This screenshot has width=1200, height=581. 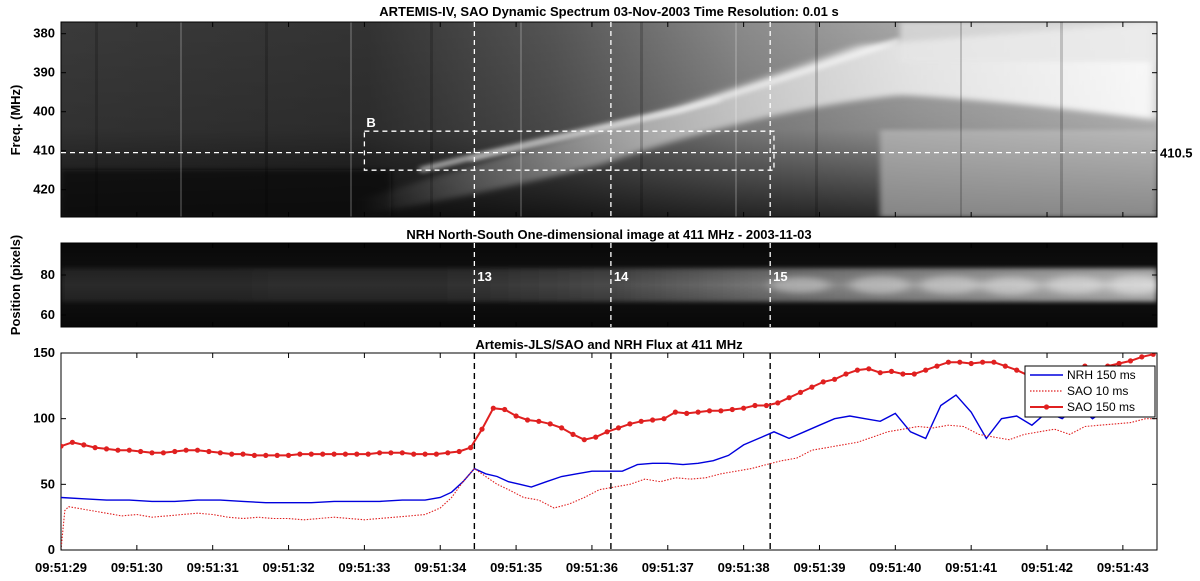 What do you see at coordinates (48, 274) in the screenshot?
I see `nrh-ytick-label: 80` at bounding box center [48, 274].